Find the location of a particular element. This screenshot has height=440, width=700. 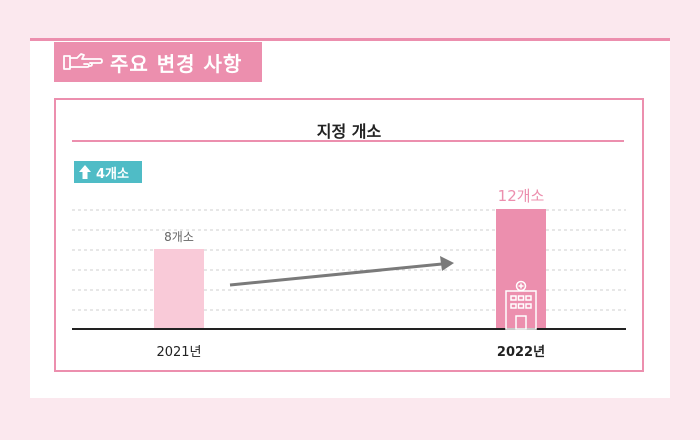

category-label: 2021년 is located at coordinates (178, 352).